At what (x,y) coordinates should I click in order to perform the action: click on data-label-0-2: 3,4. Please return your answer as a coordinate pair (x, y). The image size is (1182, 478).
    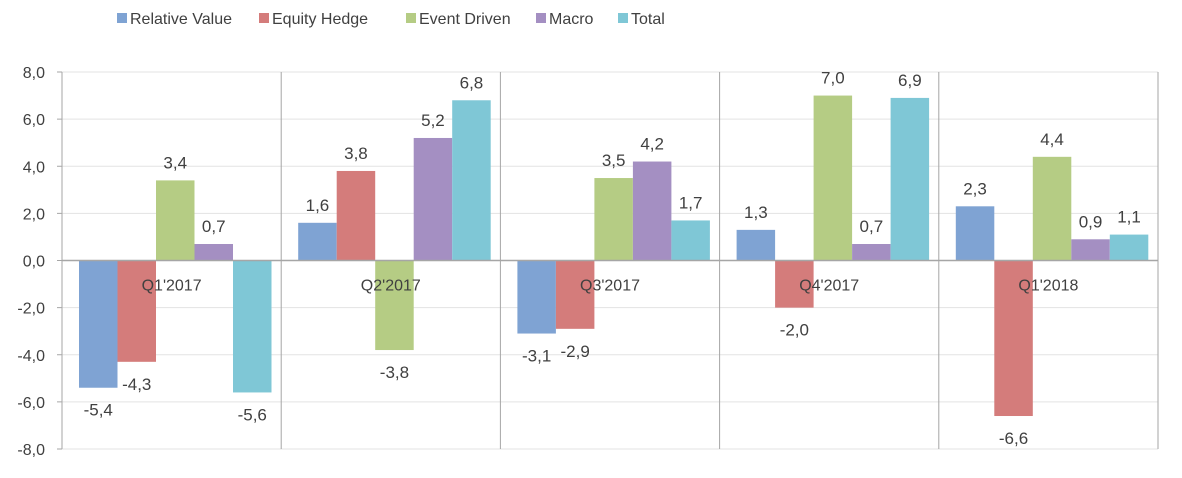
    Looking at the image, I should click on (175, 162).